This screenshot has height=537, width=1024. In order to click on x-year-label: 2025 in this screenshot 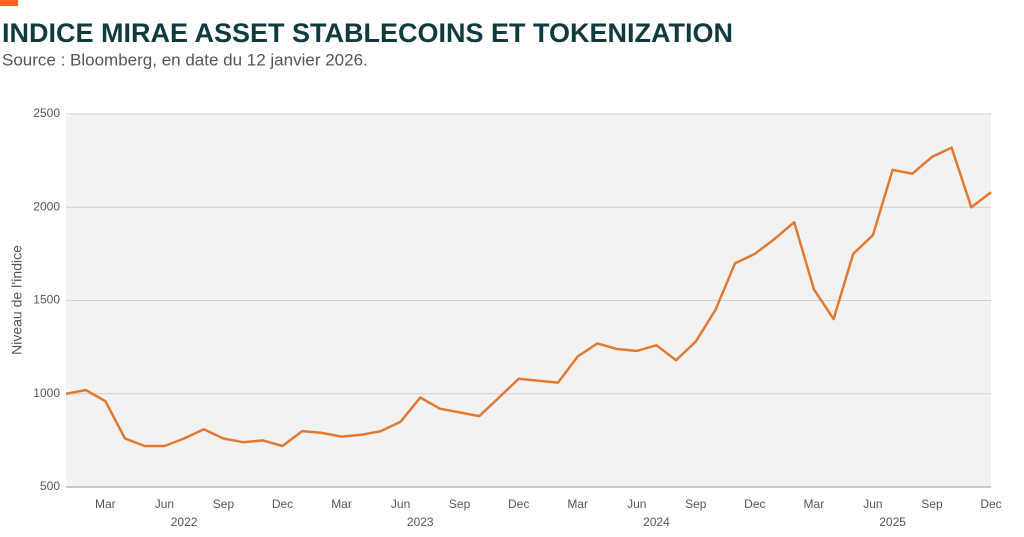, I will do `click(892, 522)`.